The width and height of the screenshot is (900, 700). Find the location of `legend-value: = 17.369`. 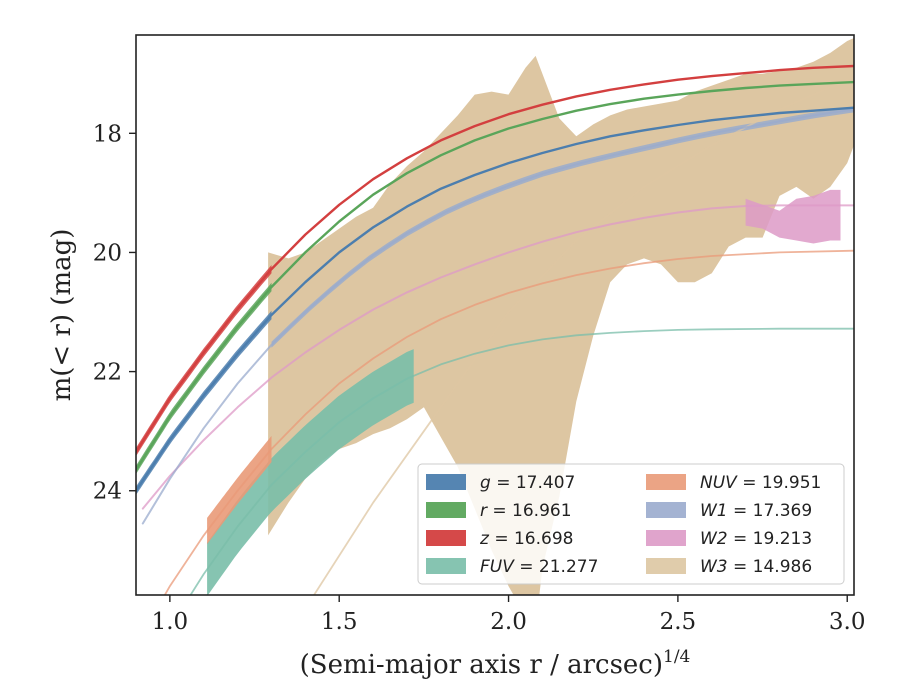

legend-value: = 17.369 is located at coordinates (770, 511).